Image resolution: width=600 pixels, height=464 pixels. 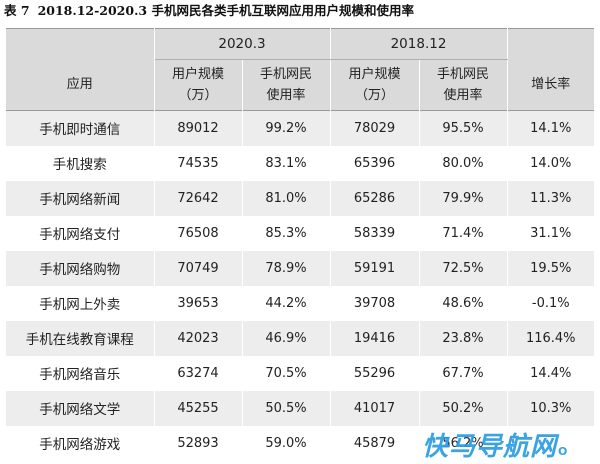 What do you see at coordinates (80, 338) in the screenshot?
I see `cell-app: 手机在线教育课程` at bounding box center [80, 338].